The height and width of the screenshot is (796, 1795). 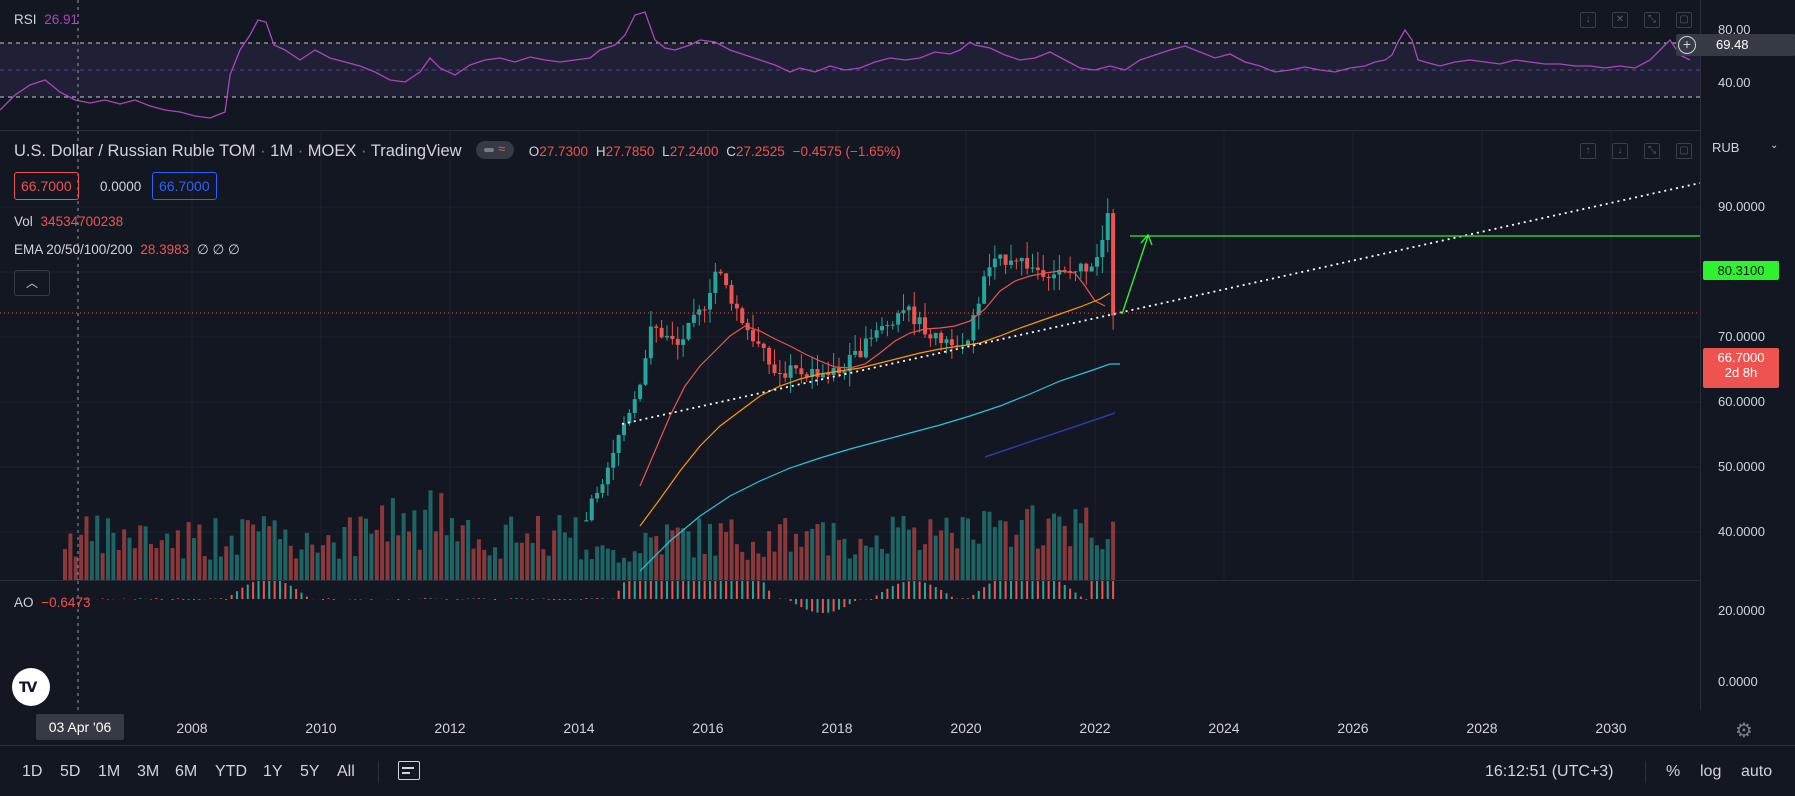 What do you see at coordinates (127, 250) in the screenshot?
I see `ema-legend: EMA 20/50/100/200 28.3983 ∅ ∅ ∅` at bounding box center [127, 250].